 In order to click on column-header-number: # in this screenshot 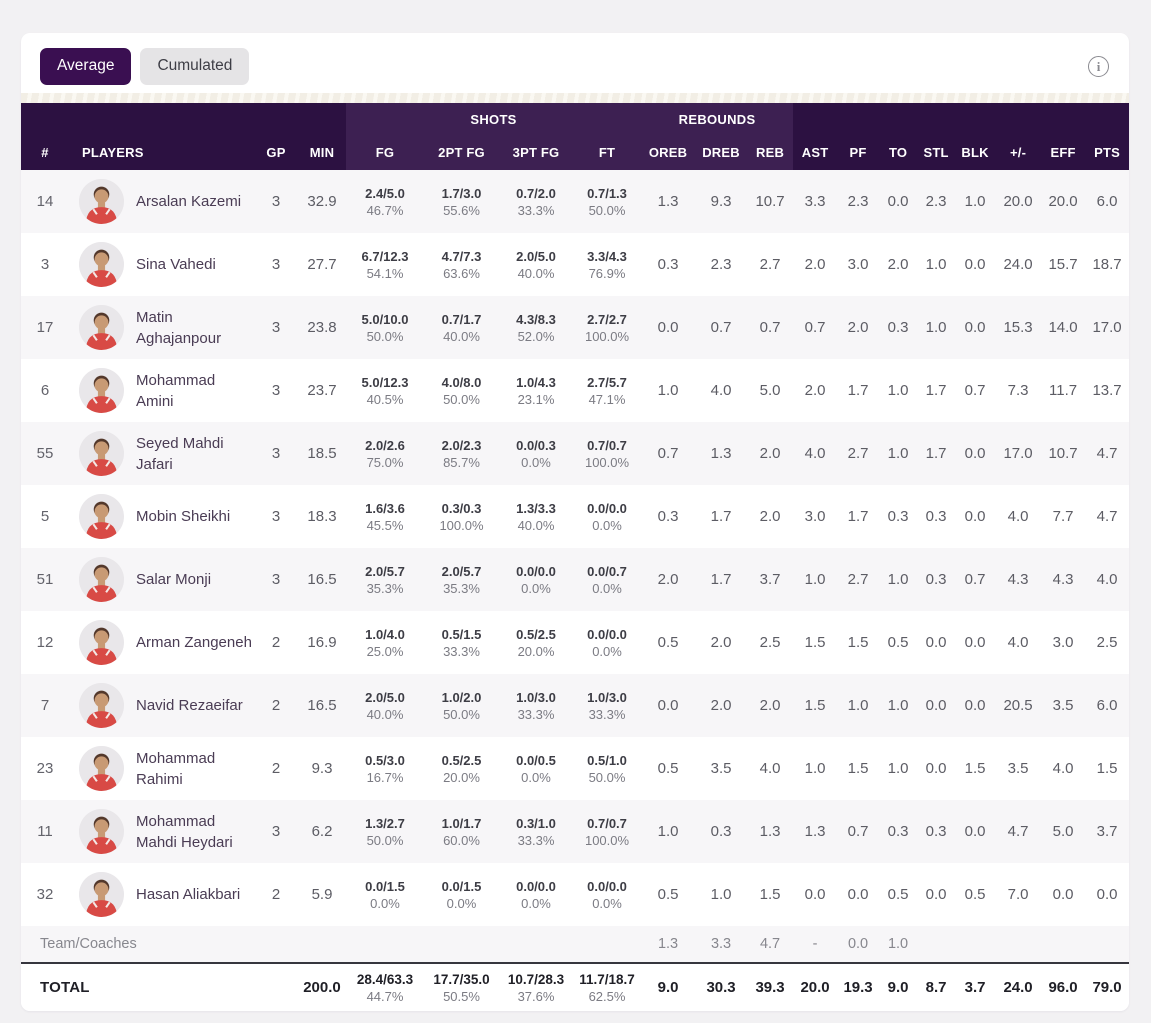, I will do `click(45, 152)`.